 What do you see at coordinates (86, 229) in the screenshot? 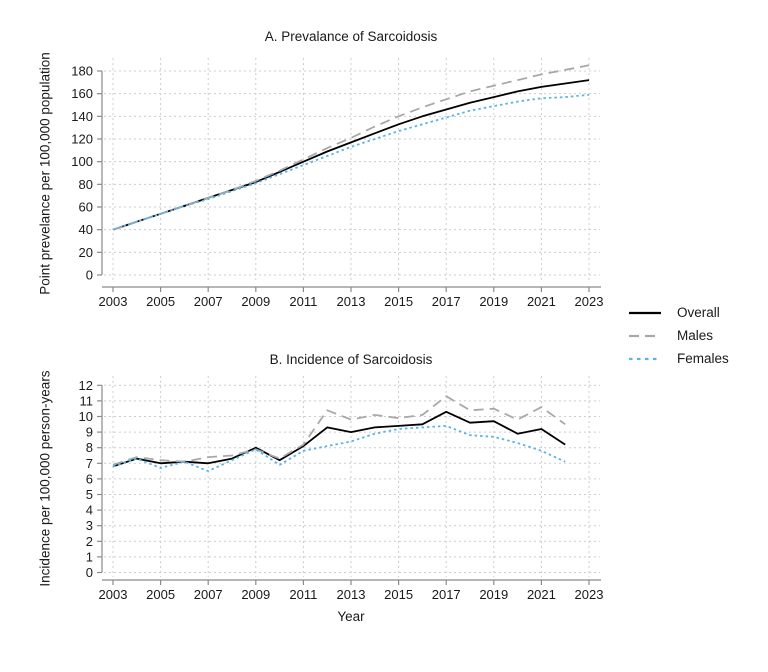
I see `svg-text: 40` at bounding box center [86, 229].